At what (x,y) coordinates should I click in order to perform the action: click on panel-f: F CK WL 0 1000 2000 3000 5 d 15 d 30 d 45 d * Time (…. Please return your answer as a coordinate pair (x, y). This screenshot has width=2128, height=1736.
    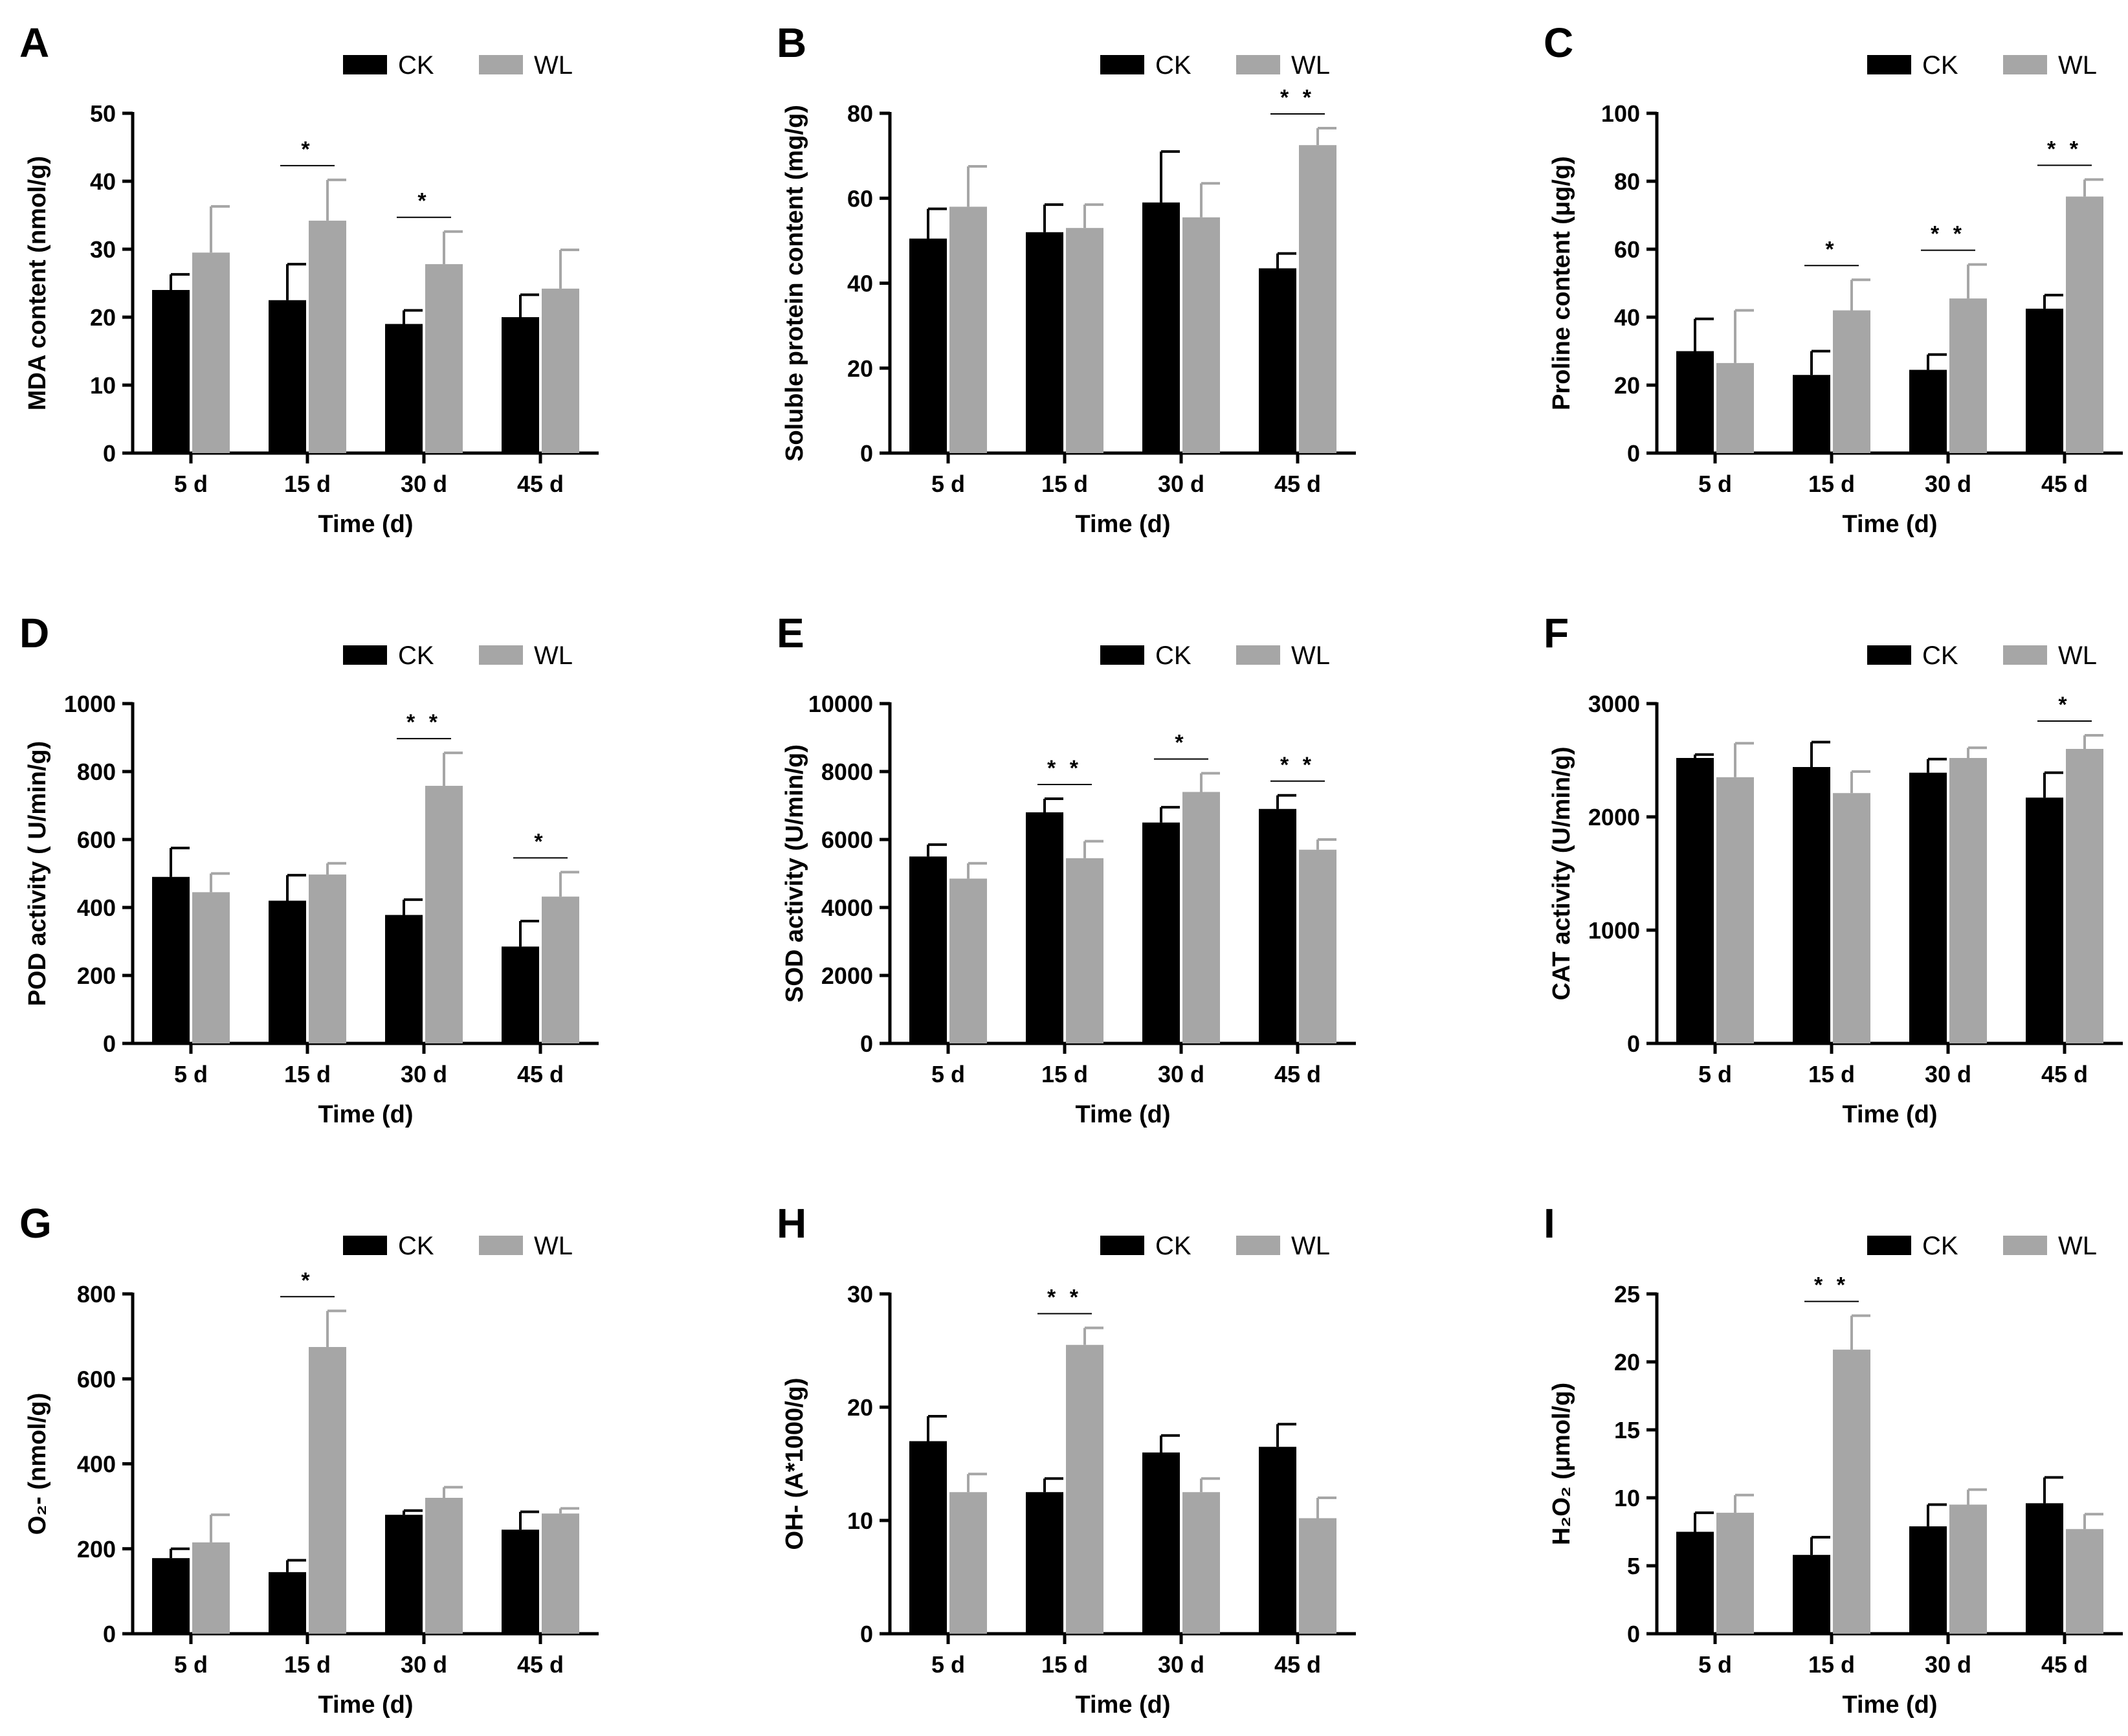
    Looking at the image, I should click on (1833, 869).